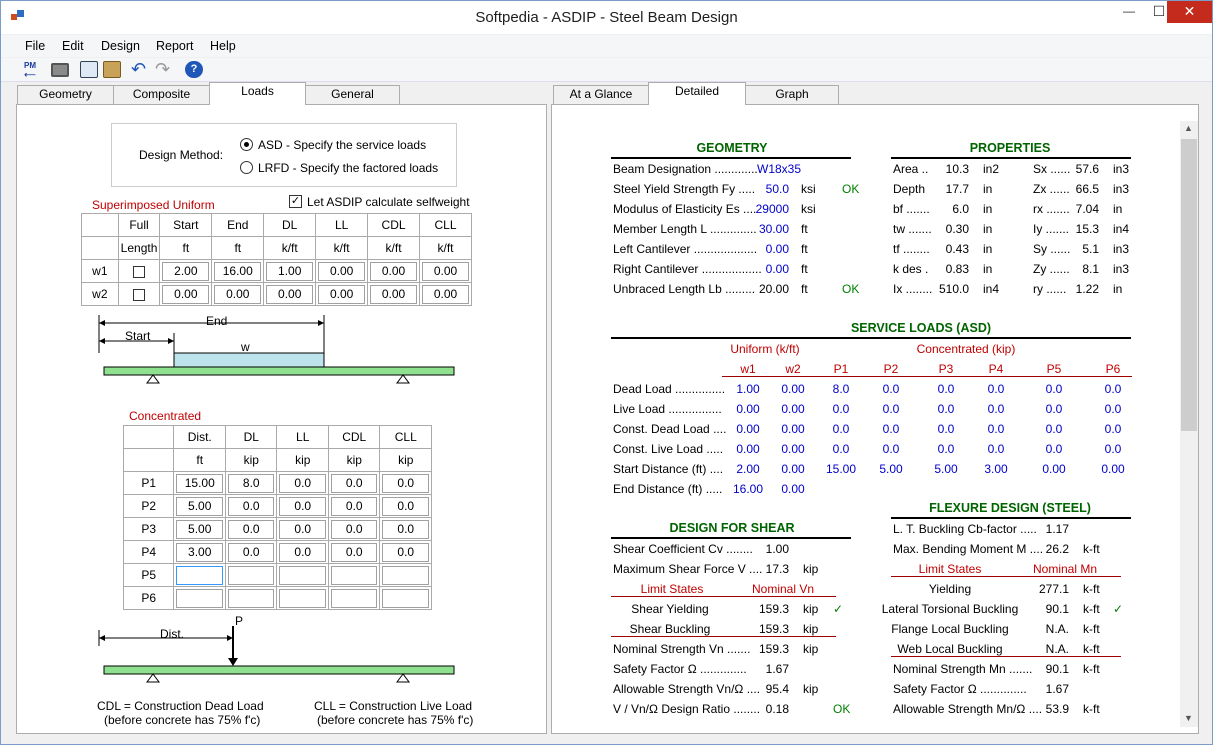  Describe the element at coordinates (139, 69) in the screenshot. I see `undo-icon: ↶` at that location.